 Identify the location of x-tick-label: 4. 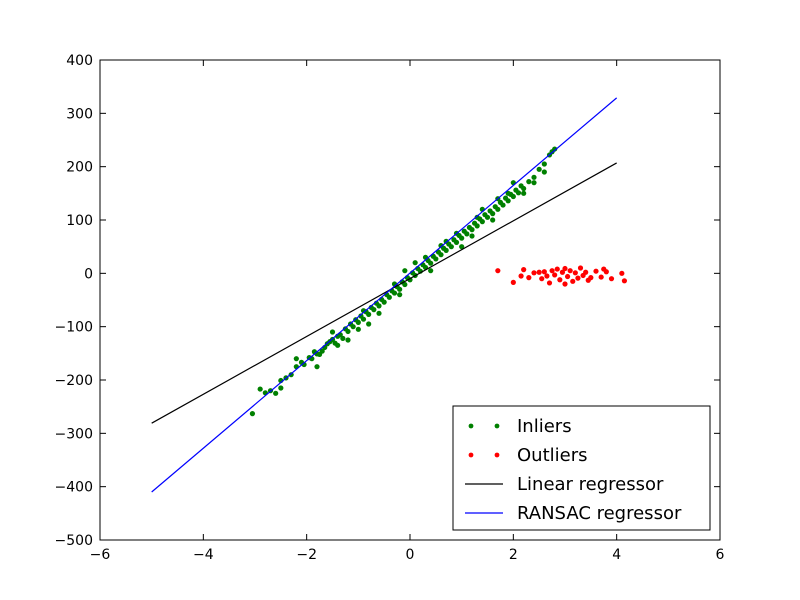
(616, 555).